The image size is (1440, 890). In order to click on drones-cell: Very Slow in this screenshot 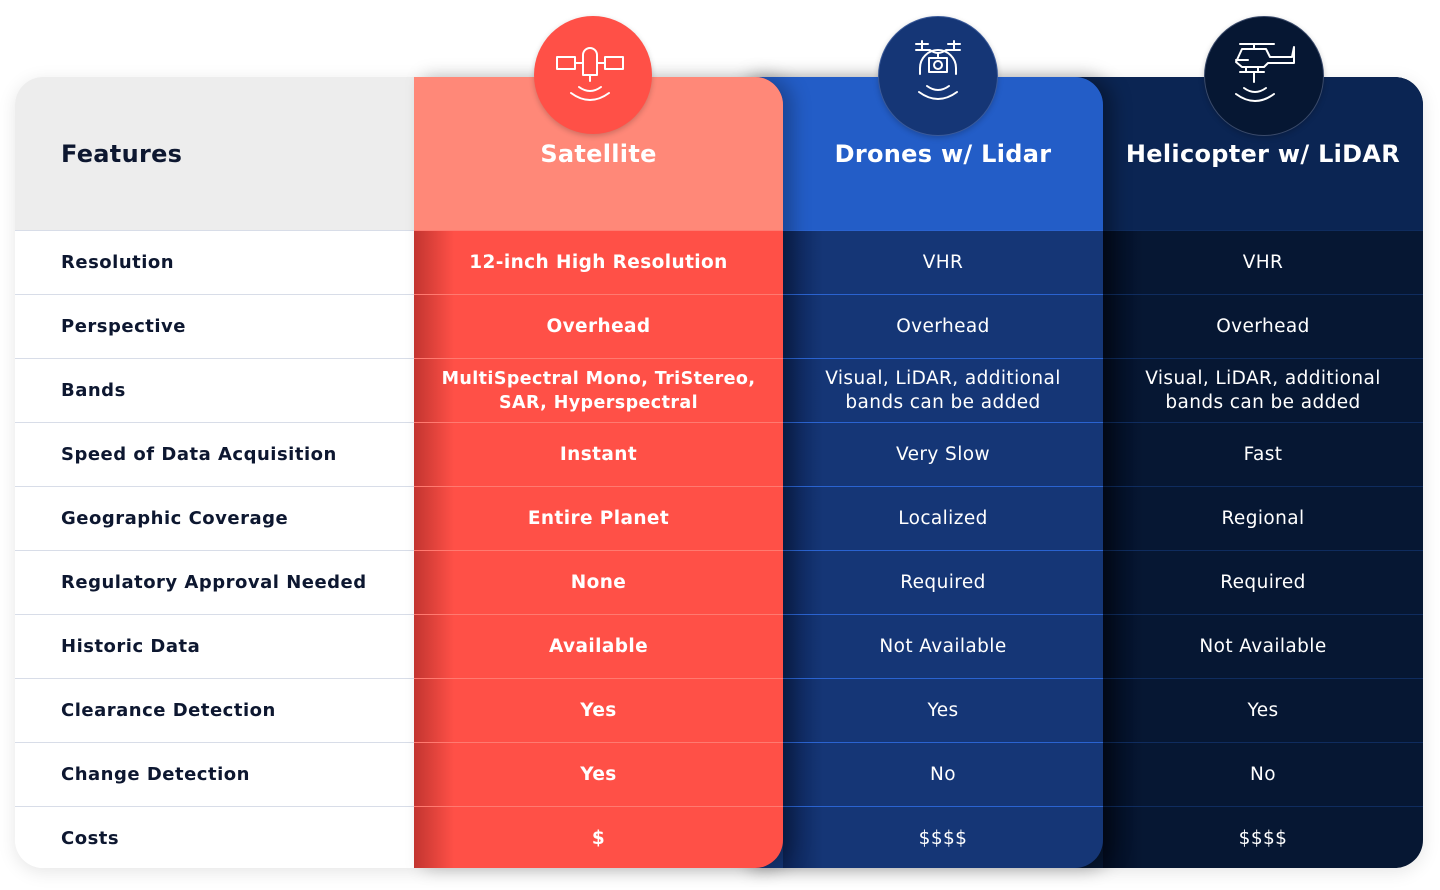, I will do `click(921, 454)`.